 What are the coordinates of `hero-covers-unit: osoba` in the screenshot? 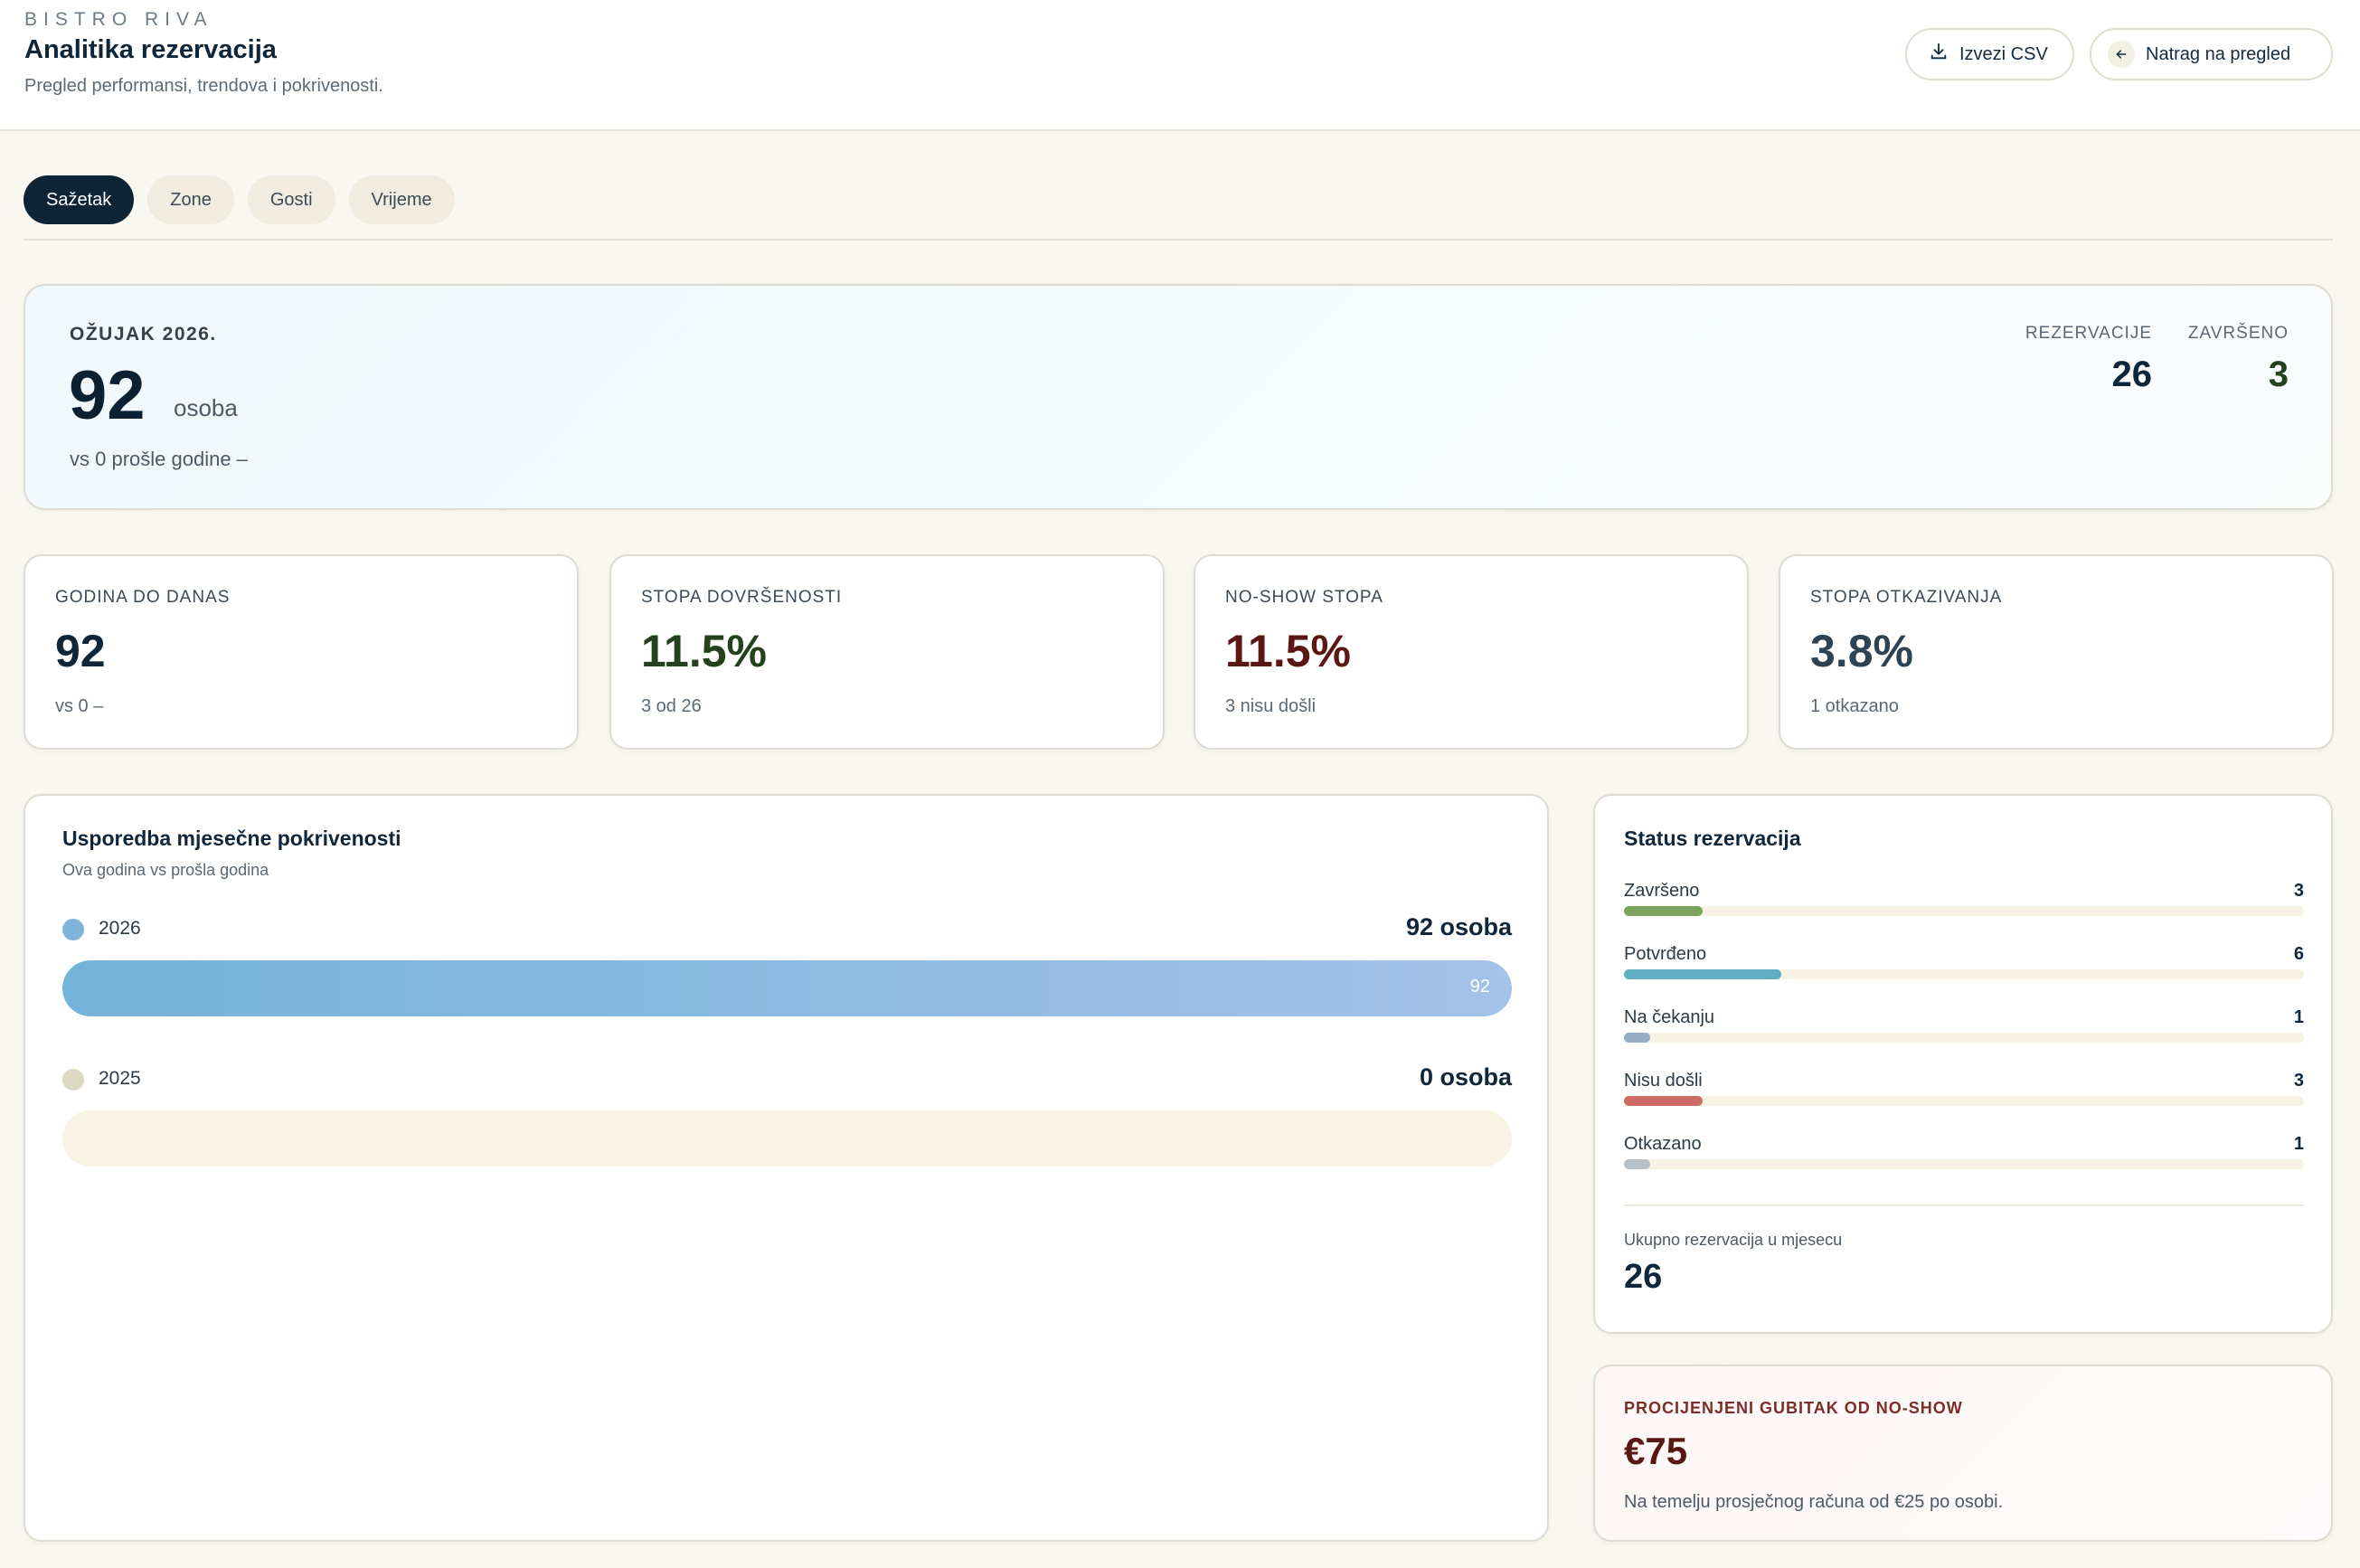 It's located at (206, 407).